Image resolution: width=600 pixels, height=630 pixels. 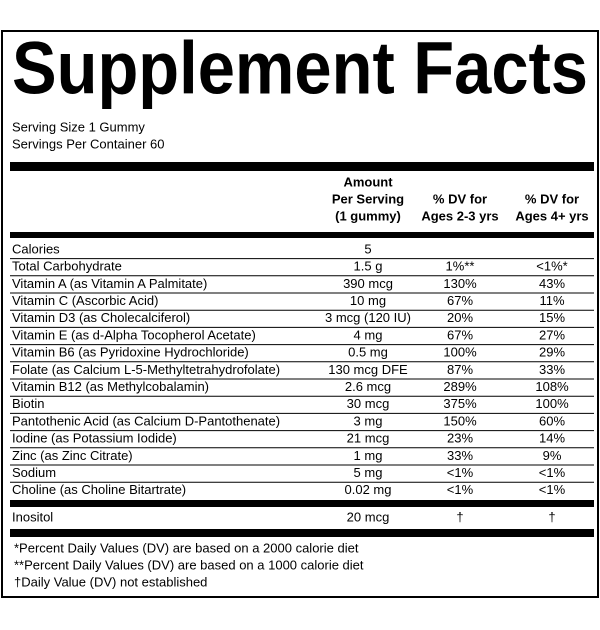 I want to click on daily-value: 14%, so click(x=552, y=438).